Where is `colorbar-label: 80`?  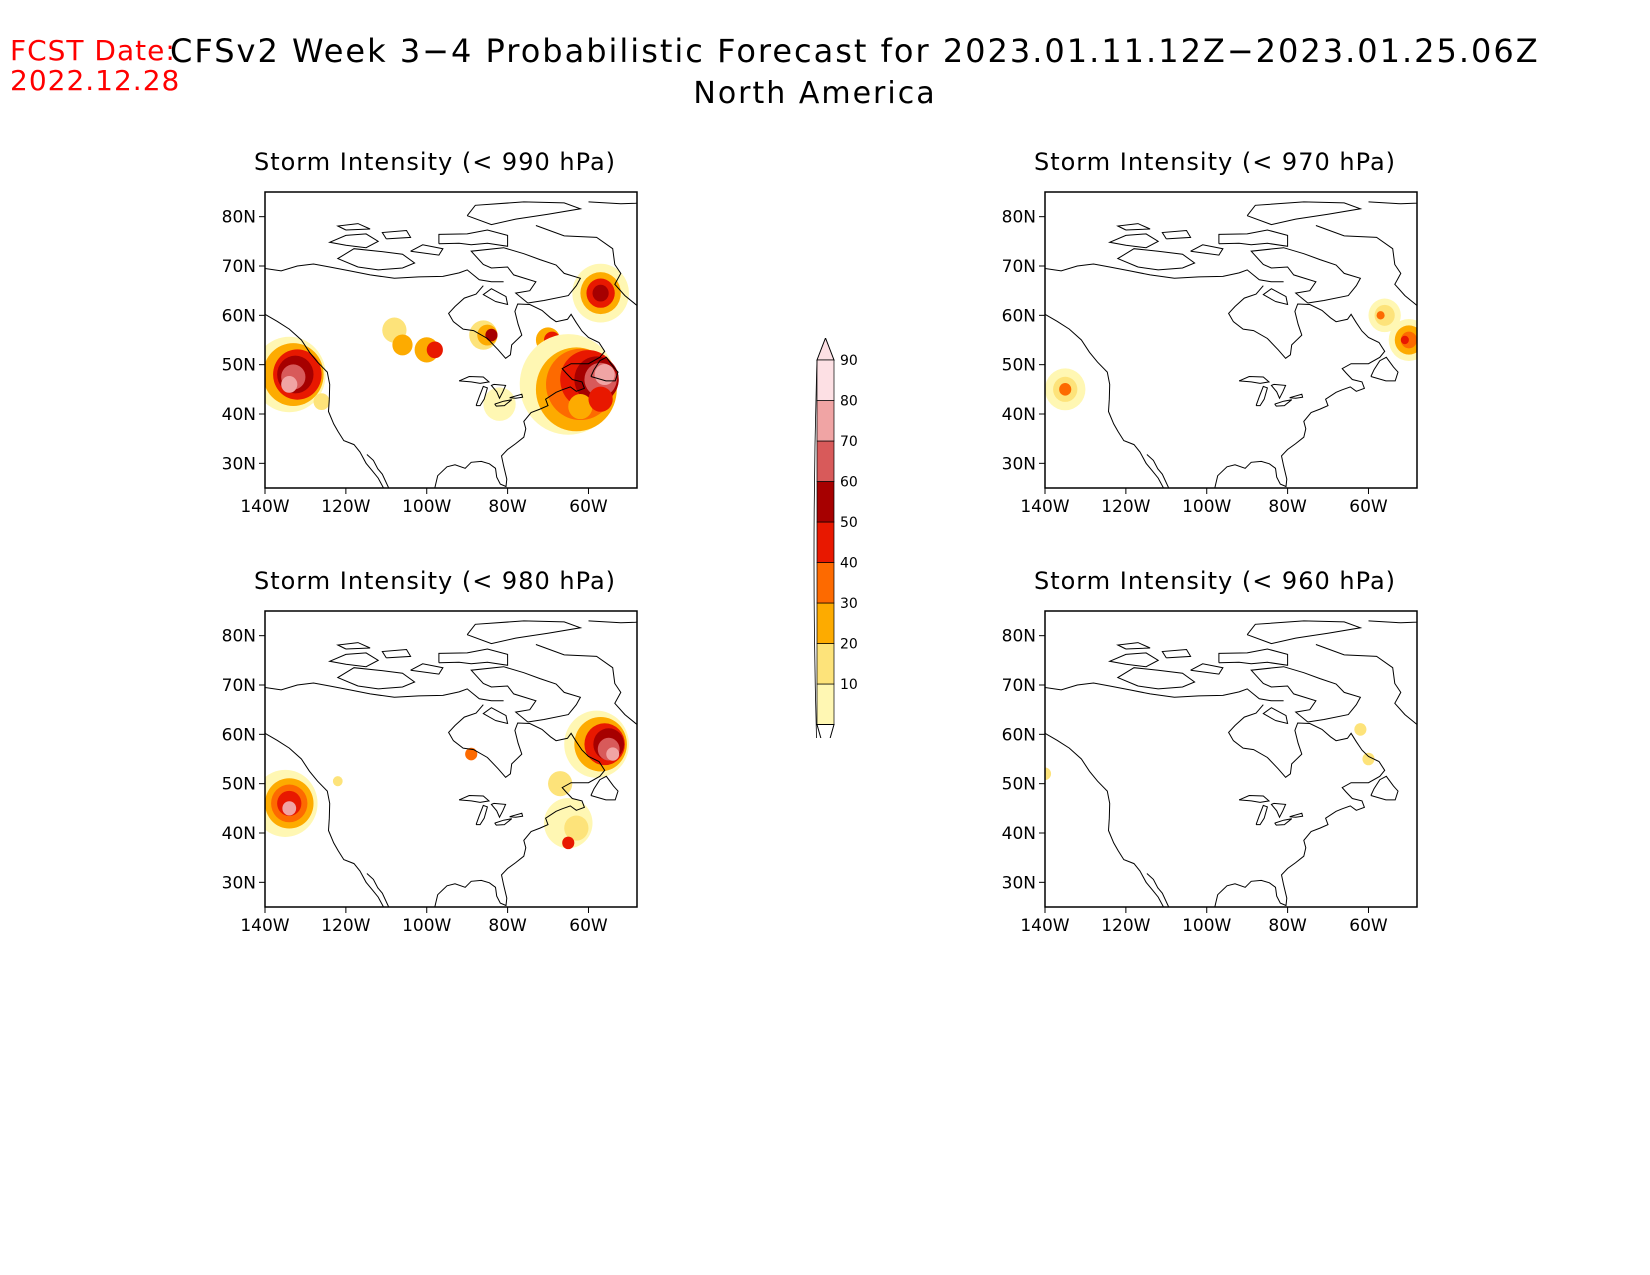 colorbar-label: 80 is located at coordinates (849, 402).